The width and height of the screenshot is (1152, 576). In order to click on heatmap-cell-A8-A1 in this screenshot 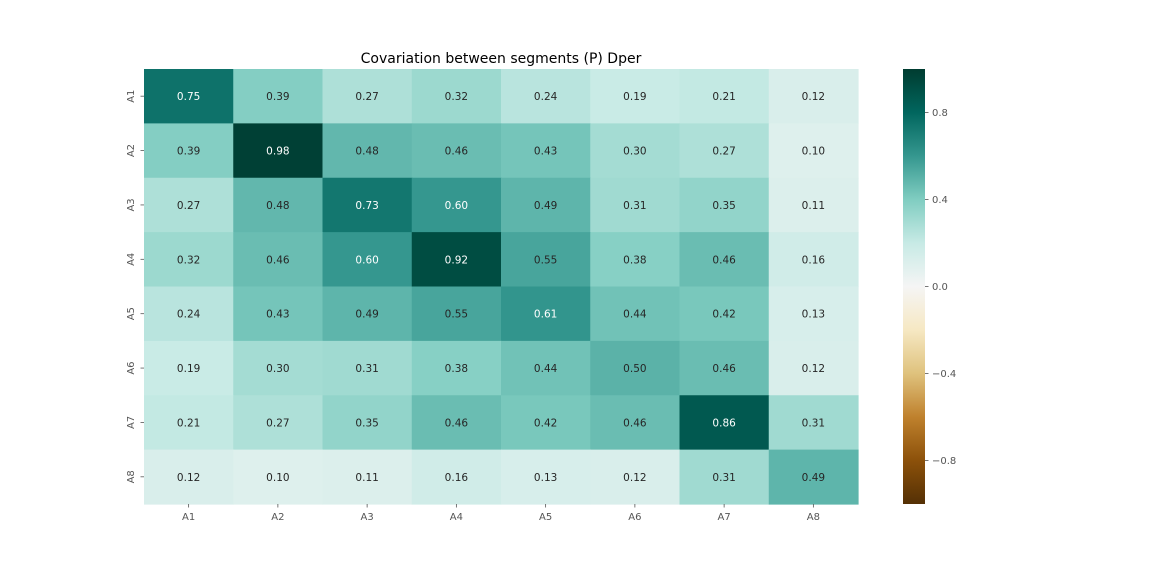, I will do `click(189, 477)`.